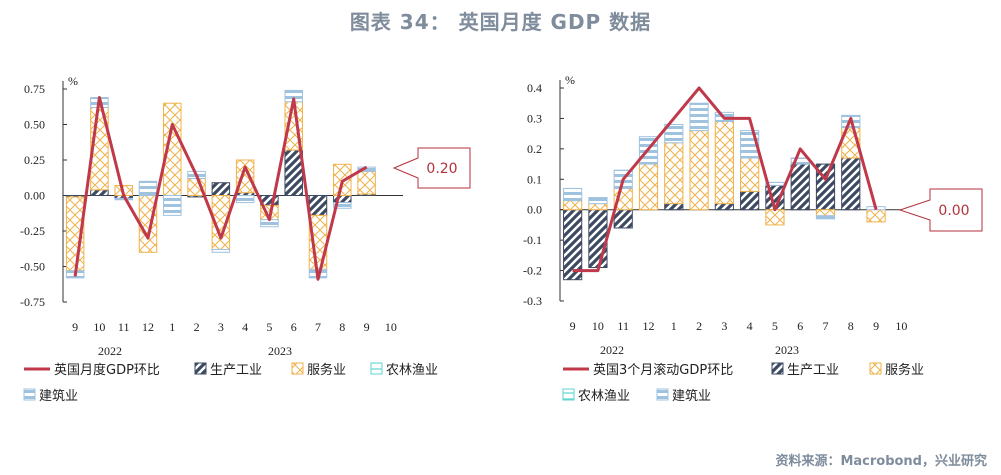  What do you see at coordinates (34, 196) in the screenshot?
I see `y-tick-label: 0.00` at bounding box center [34, 196].